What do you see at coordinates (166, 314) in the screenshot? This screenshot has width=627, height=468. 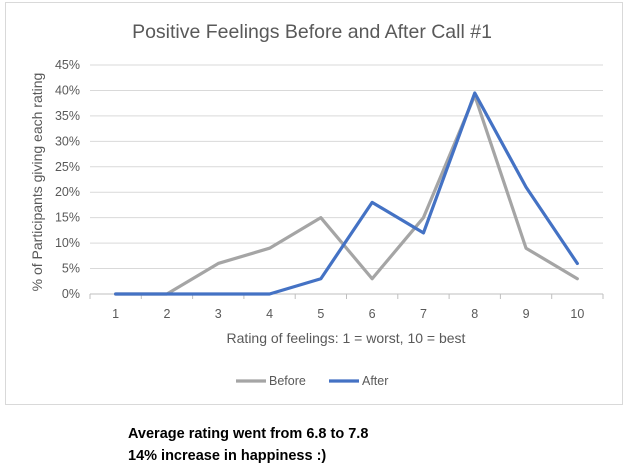 I see `x-tick-label: 2` at bounding box center [166, 314].